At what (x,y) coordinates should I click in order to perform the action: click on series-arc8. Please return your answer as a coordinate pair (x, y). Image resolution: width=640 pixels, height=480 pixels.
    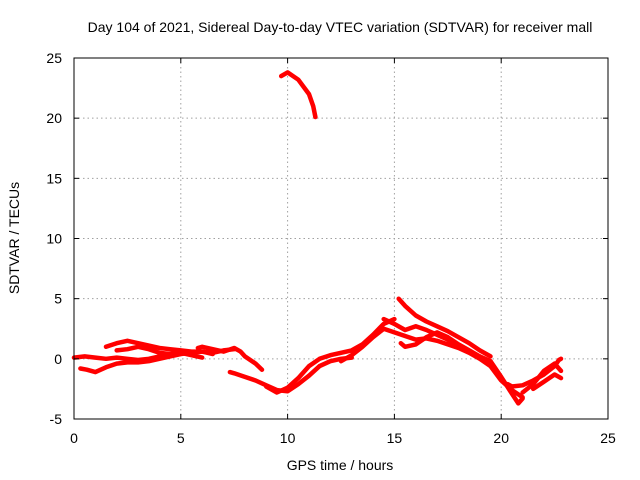
    Looking at the image, I should click on (298, 95).